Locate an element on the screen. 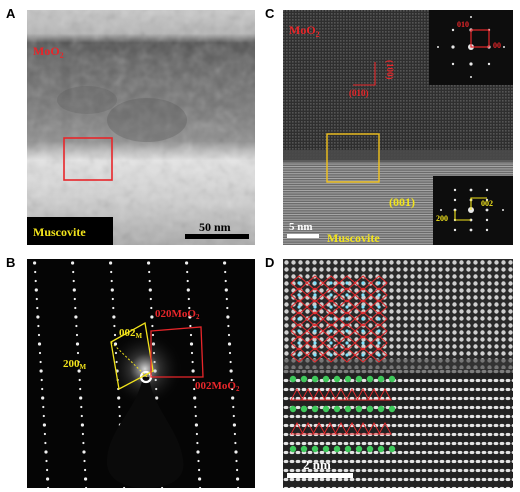 This screenshot has height=492, width=520. panel-letter-a: A is located at coordinates (11, 13).